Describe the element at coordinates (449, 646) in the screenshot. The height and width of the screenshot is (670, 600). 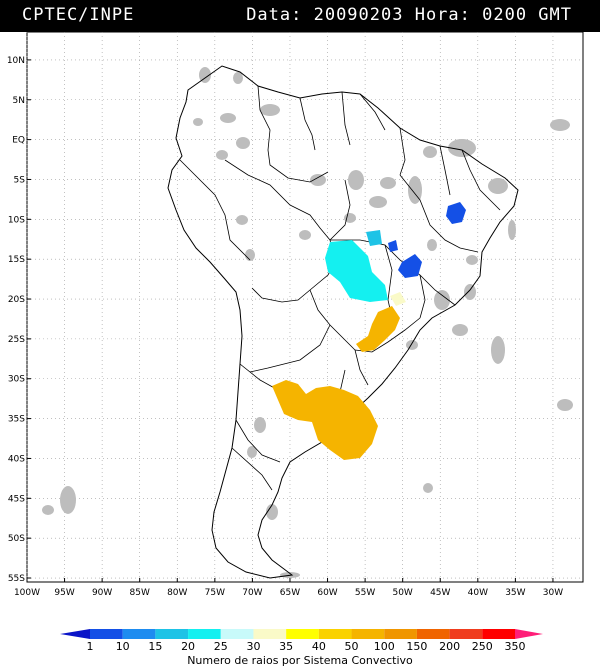
I see `legend-value: 200` at that location.